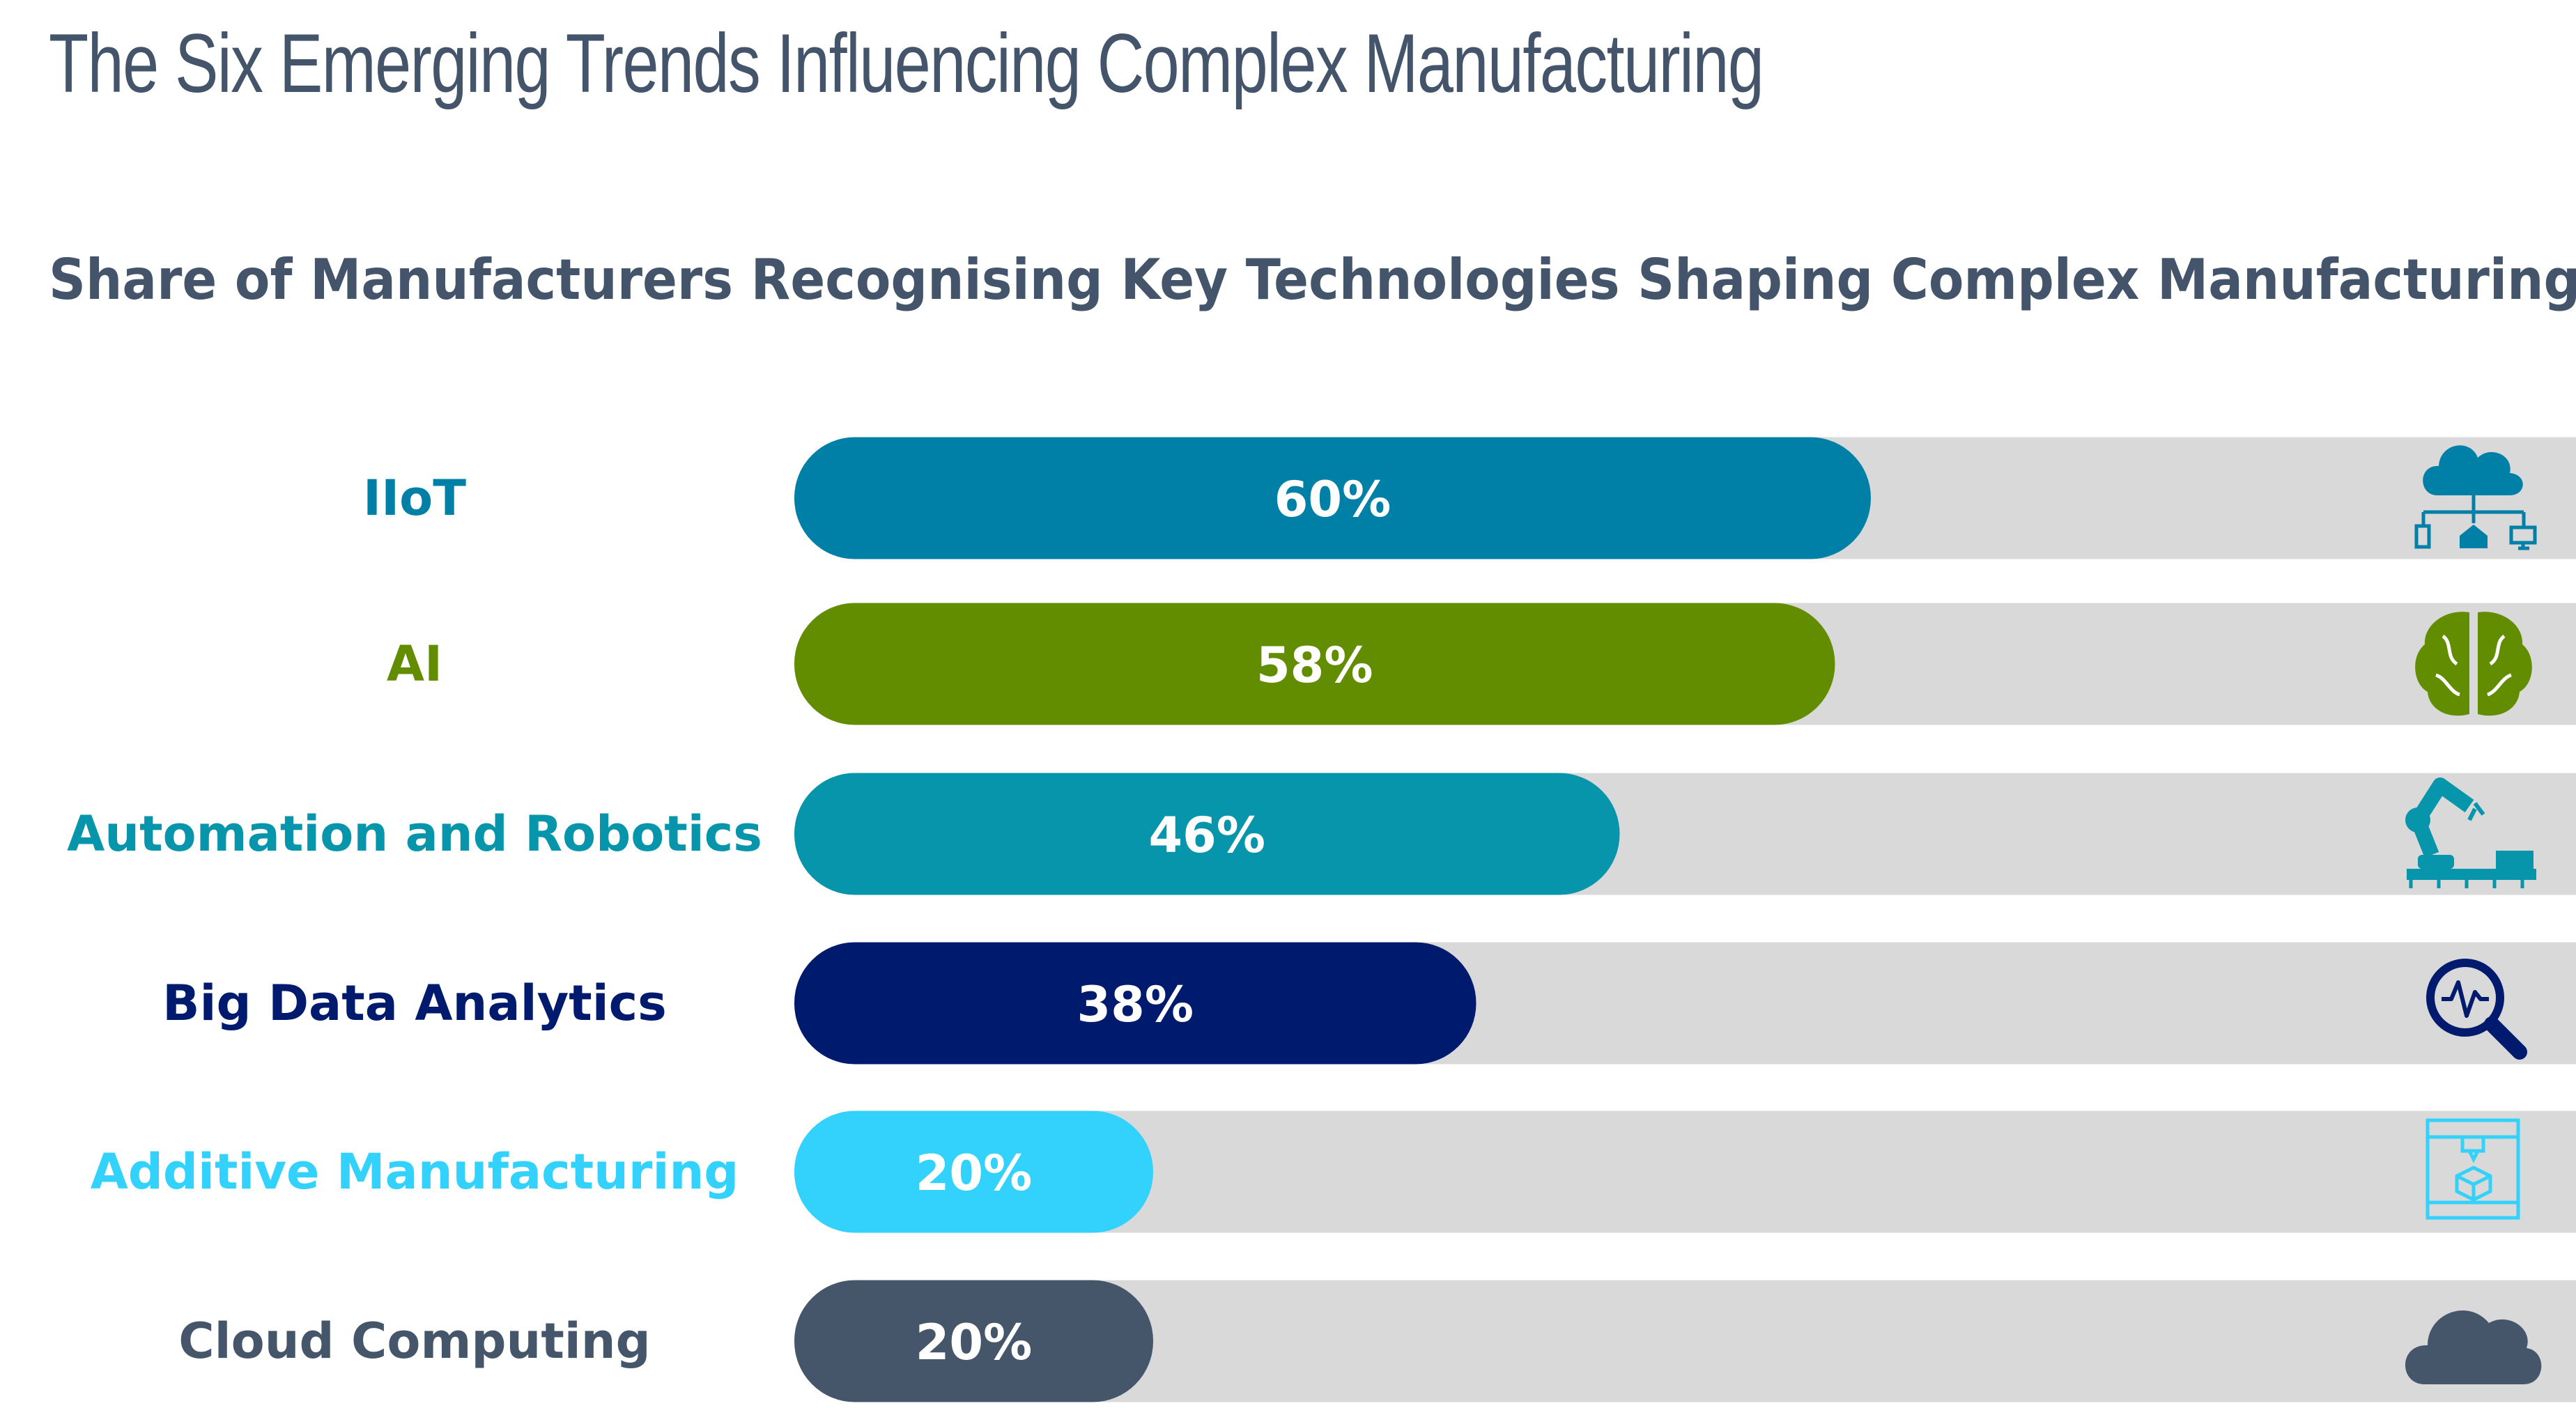 The image size is (2576, 1408). I want to click on category-label: IIoT, so click(415, 498).